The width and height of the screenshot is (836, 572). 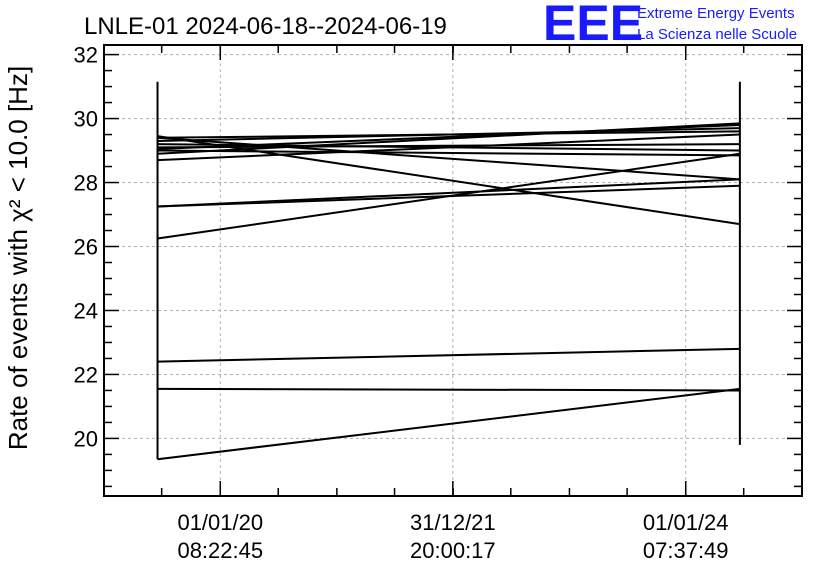 I want to click on x-tick-label-date: 01/01/20, so click(x=220, y=522).